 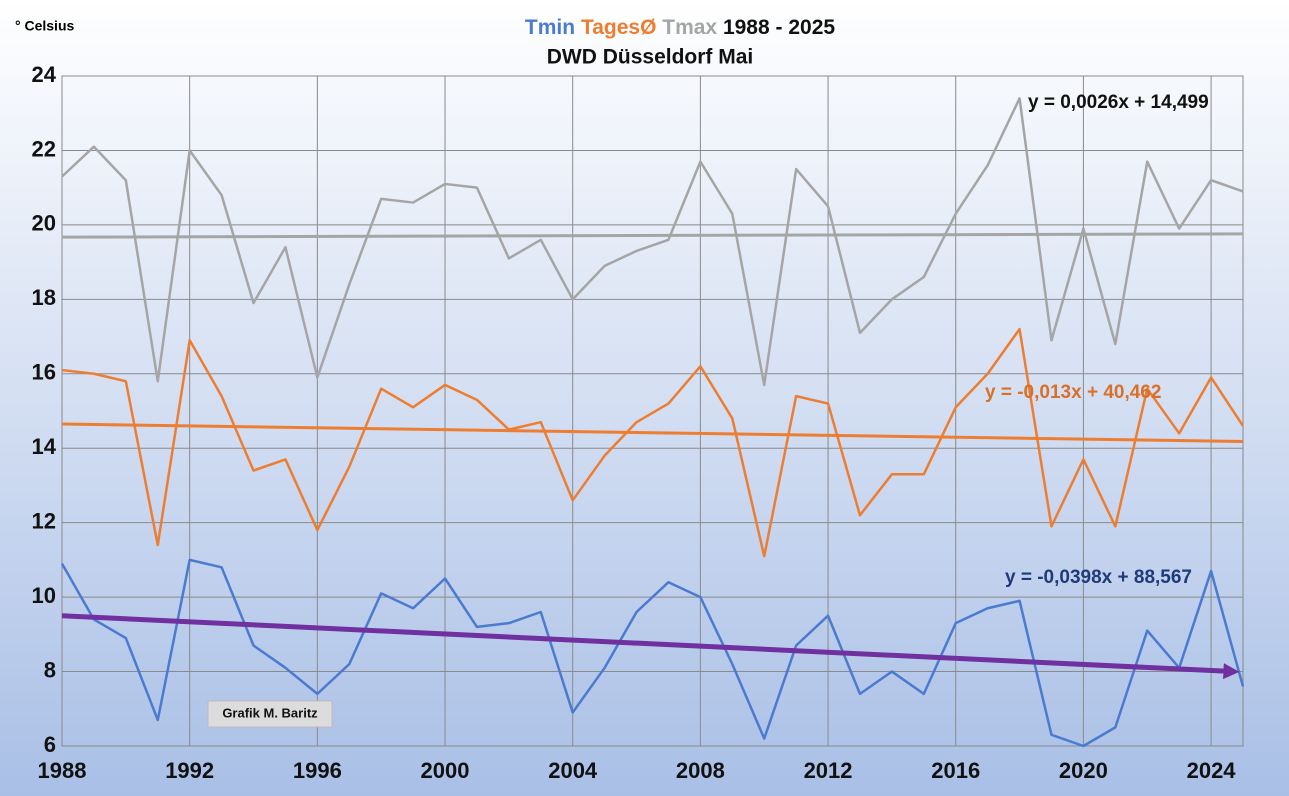 What do you see at coordinates (573, 770) in the screenshot?
I see `x-tick-label: 2004` at bounding box center [573, 770].